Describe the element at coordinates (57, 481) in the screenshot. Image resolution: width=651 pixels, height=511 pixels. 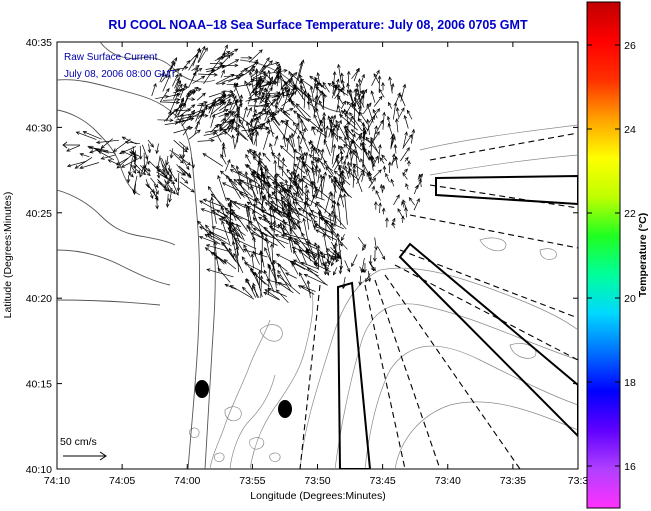
I see `x-tick-label: 74:10` at that location.